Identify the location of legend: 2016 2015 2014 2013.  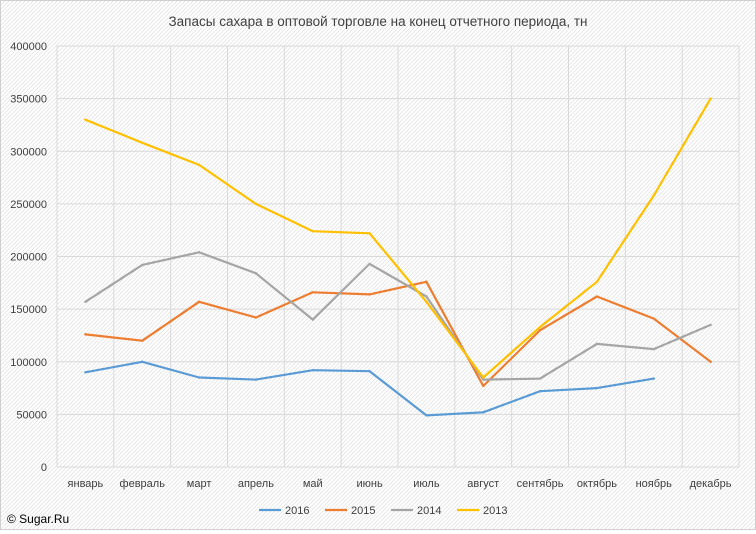
(383, 511).